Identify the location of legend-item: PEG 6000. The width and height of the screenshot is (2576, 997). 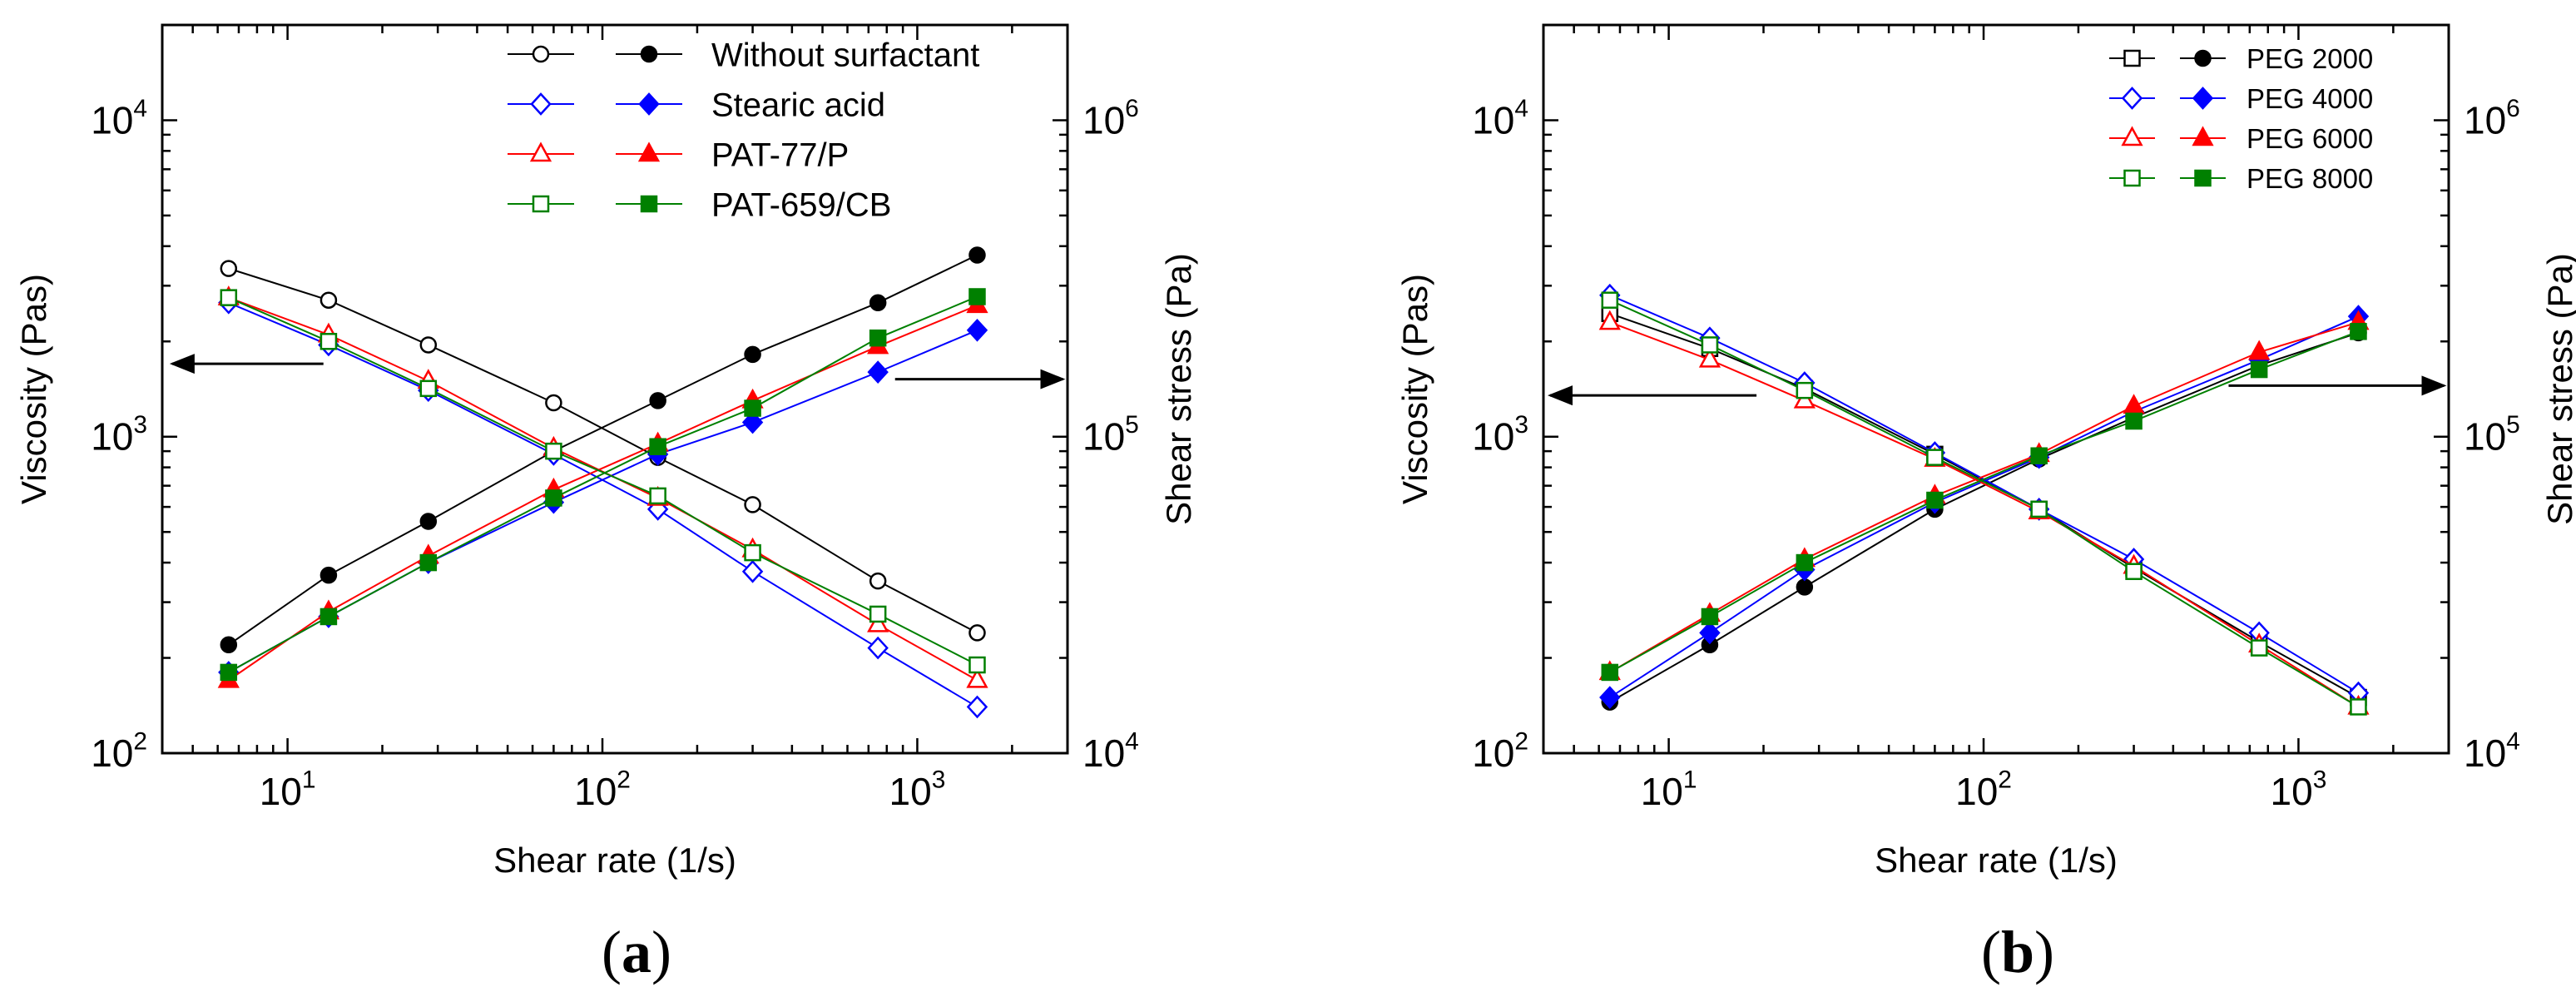
(2241, 138).